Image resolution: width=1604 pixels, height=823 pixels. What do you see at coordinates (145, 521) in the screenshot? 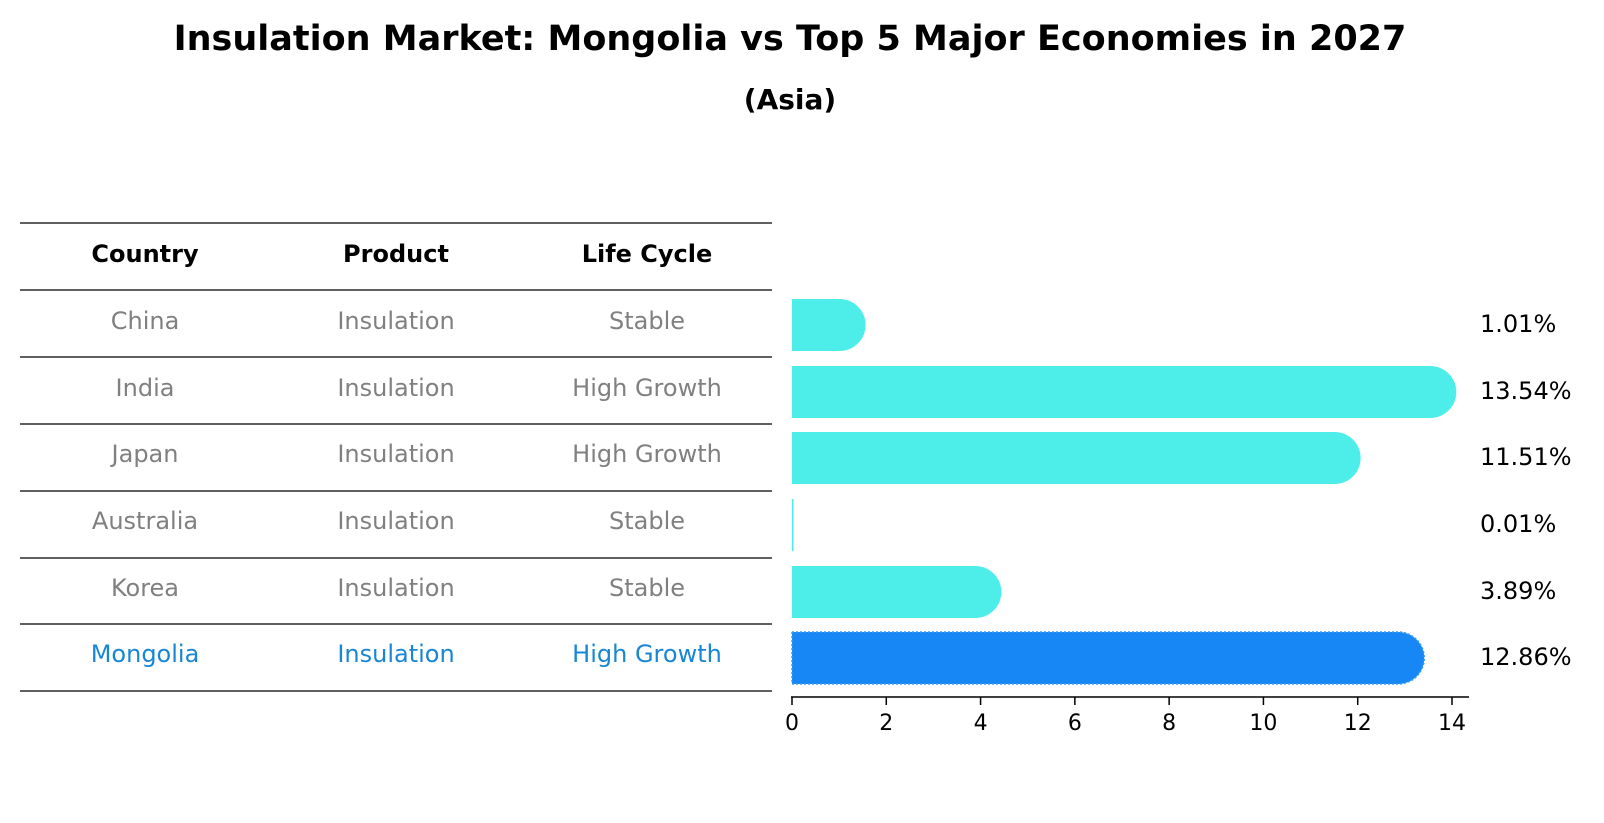
I see `country-cell: Australia` at bounding box center [145, 521].